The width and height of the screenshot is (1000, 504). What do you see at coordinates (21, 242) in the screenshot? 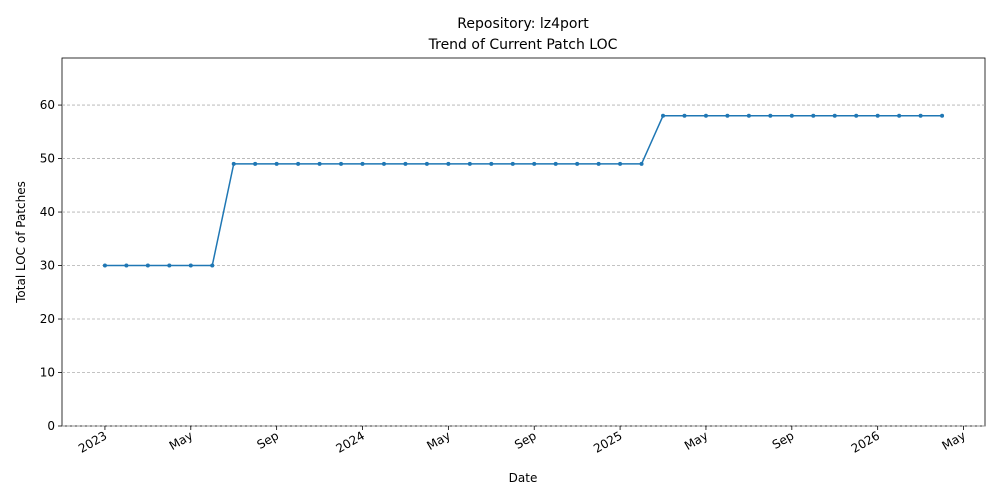
I see `y-axis-label: Total LOC of Patches` at bounding box center [21, 242].